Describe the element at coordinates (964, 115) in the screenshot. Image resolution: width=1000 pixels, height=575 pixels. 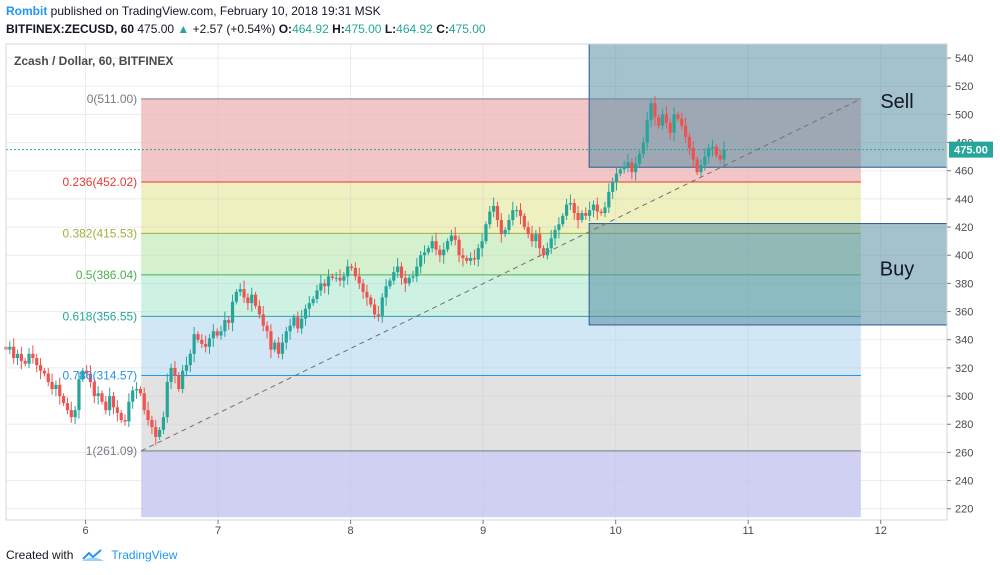
I see `y-tick-label-14: 500` at that location.